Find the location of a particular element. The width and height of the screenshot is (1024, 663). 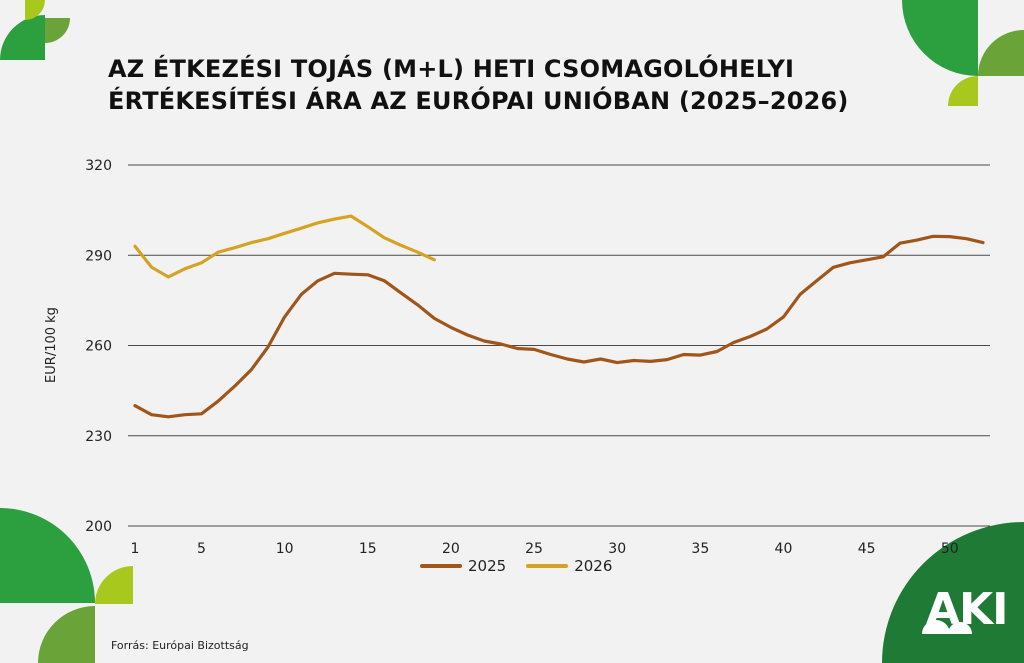

series-line-2026 is located at coordinates (284, 246).